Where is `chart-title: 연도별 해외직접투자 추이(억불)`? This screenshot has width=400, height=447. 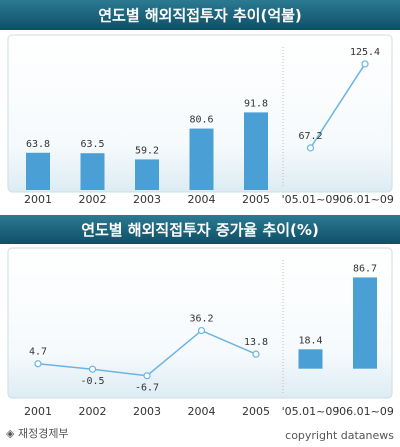 chart-title: 연도별 해외직접투자 추이(억불) is located at coordinates (200, 16).